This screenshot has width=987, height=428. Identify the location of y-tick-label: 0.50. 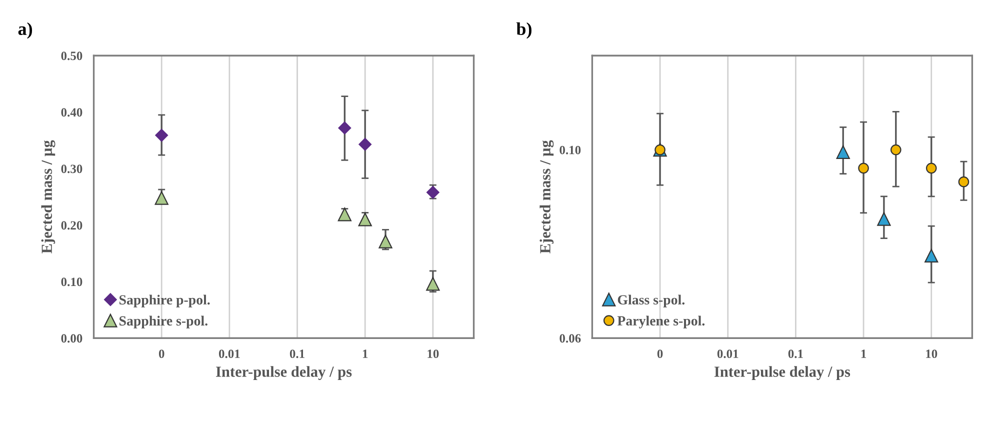
(71, 56).